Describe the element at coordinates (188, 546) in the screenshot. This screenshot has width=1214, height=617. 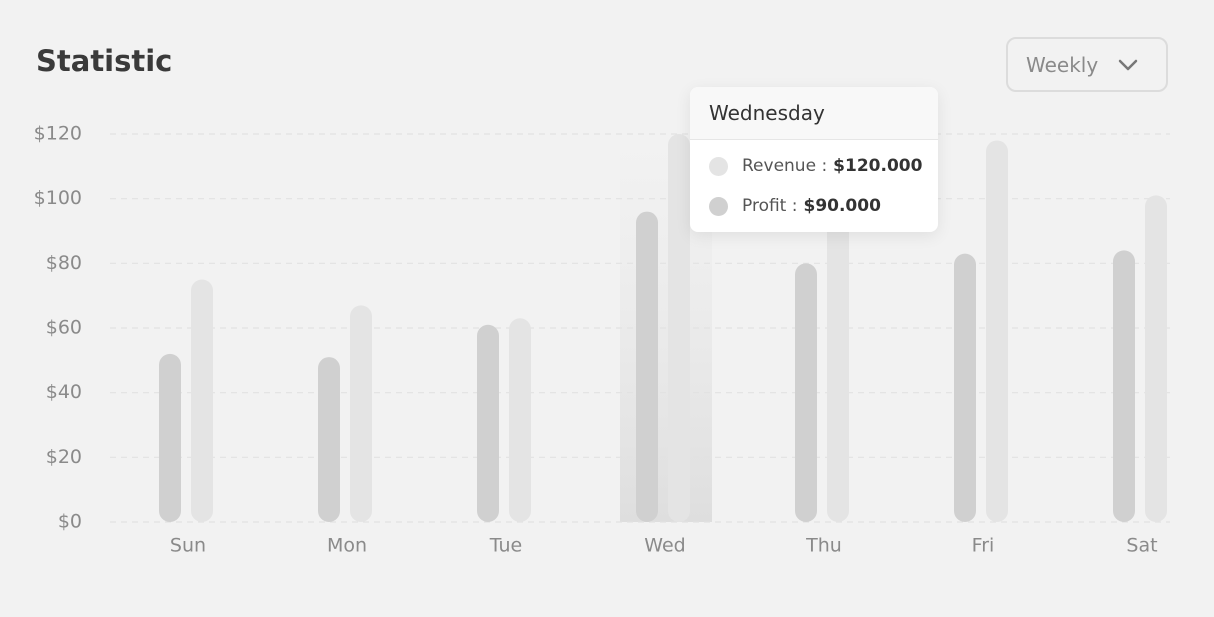
I see `x-tick-label: Sun` at that location.